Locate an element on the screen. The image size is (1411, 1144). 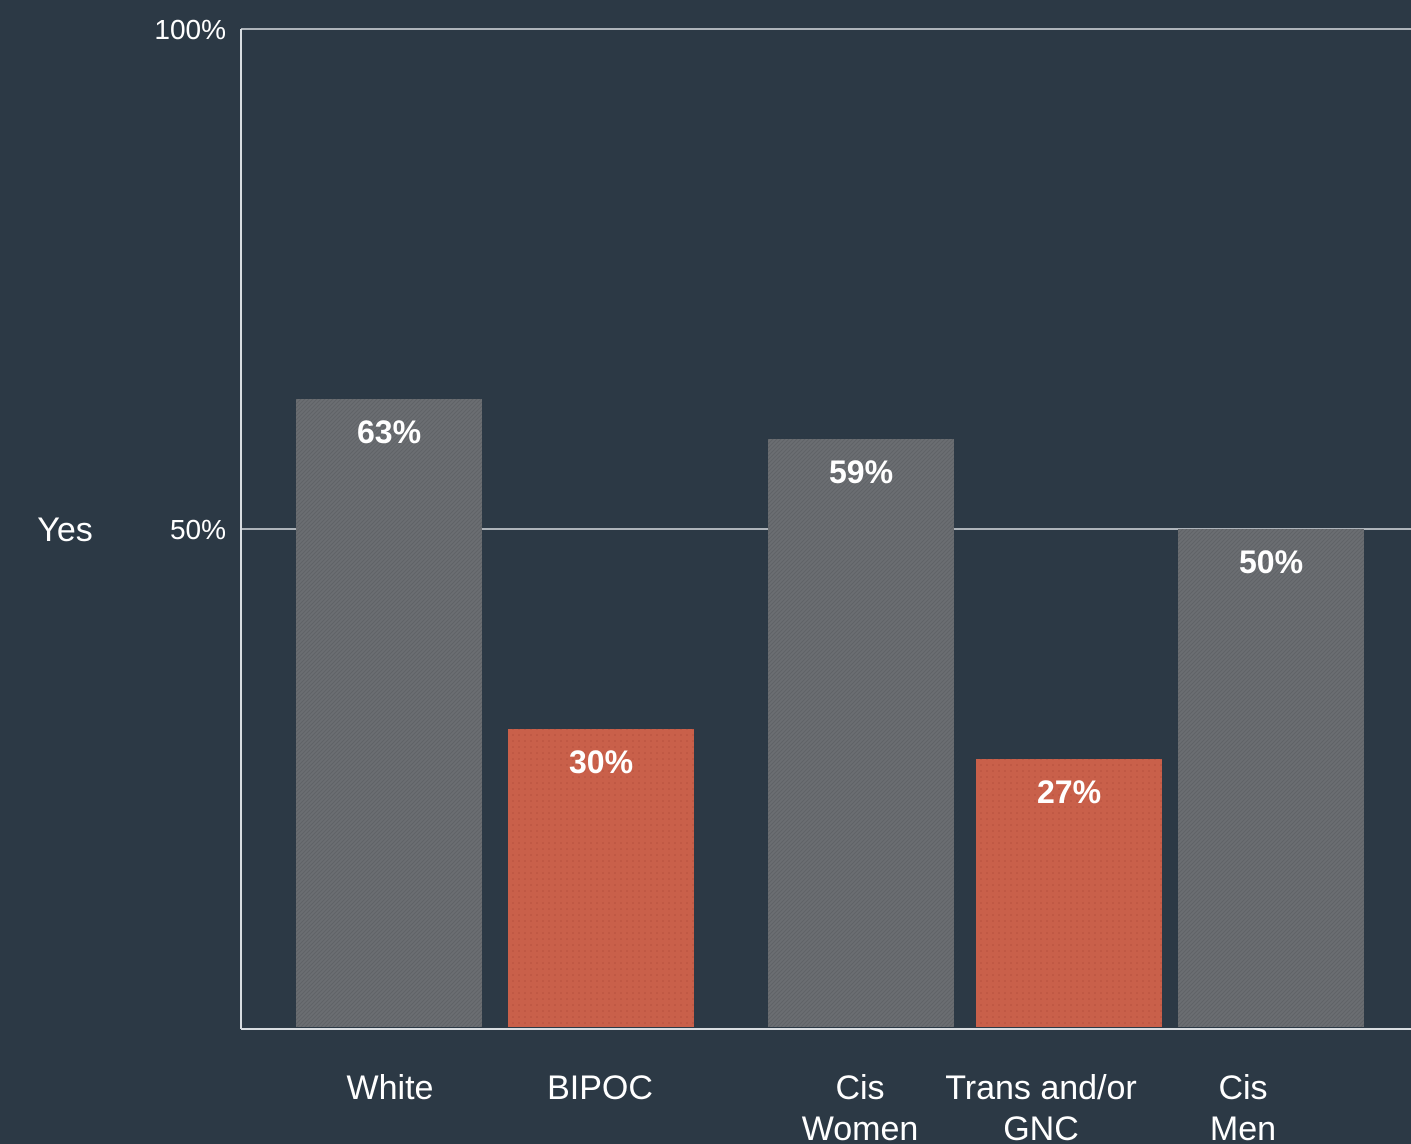
x-tick-label-line: White is located at coordinates (390, 1088).